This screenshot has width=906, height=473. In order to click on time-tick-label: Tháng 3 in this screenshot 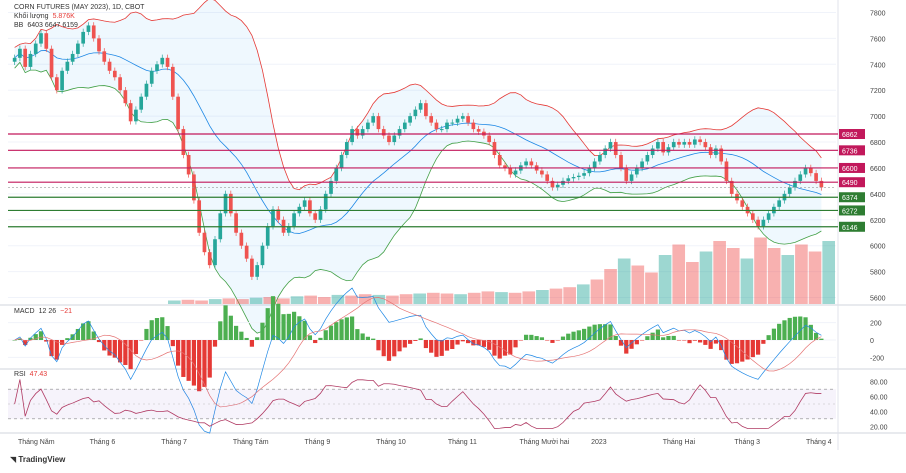, I will do `click(747, 442)`.